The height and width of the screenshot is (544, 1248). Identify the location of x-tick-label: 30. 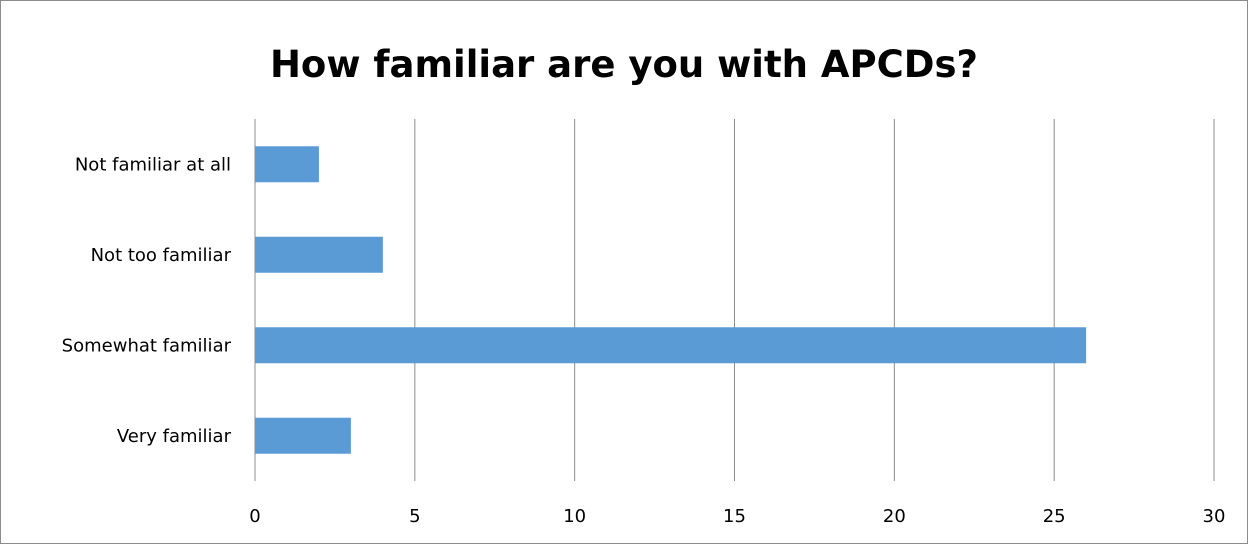
(1214, 516).